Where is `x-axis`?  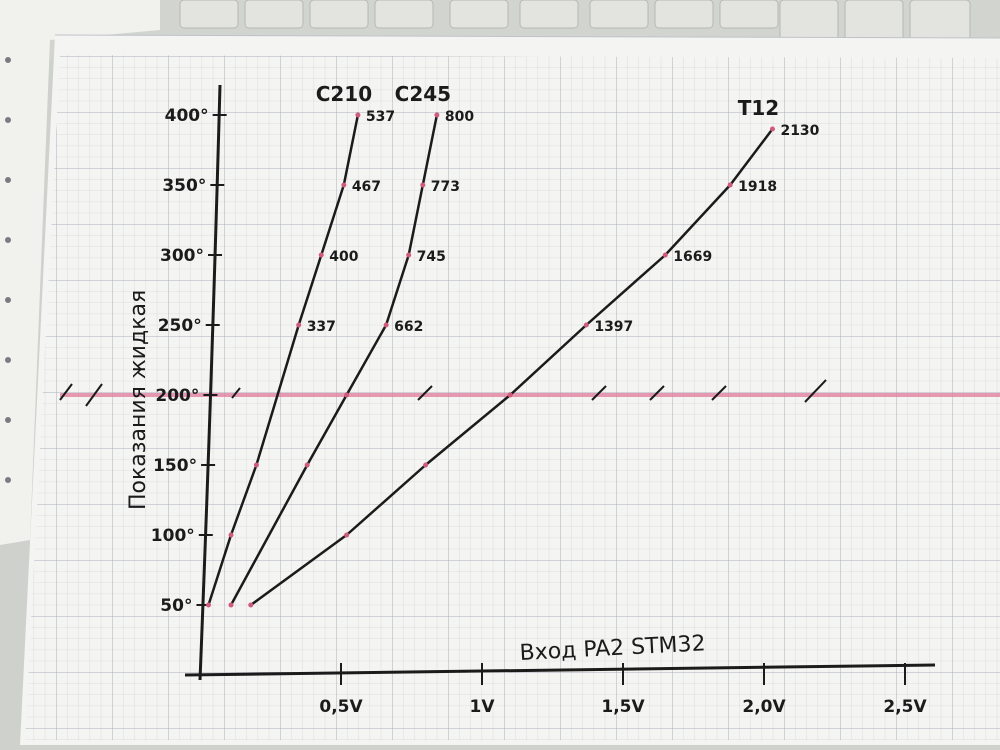
x-axis is located at coordinates (560, 670).